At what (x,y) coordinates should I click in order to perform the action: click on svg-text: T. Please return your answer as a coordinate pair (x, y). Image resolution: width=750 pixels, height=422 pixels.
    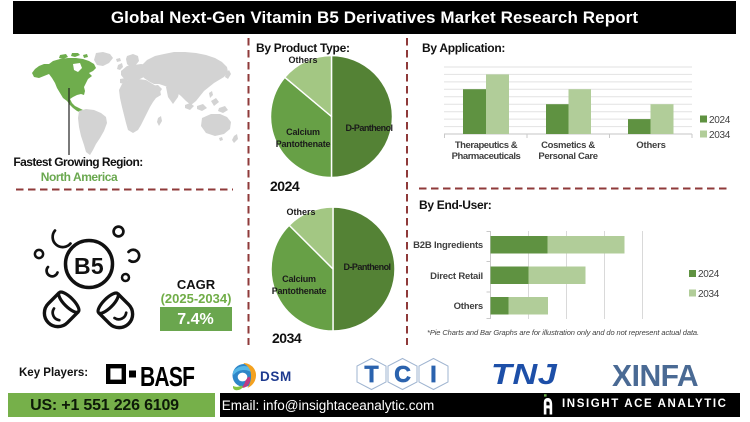
    Looking at the image, I should click on (371, 374).